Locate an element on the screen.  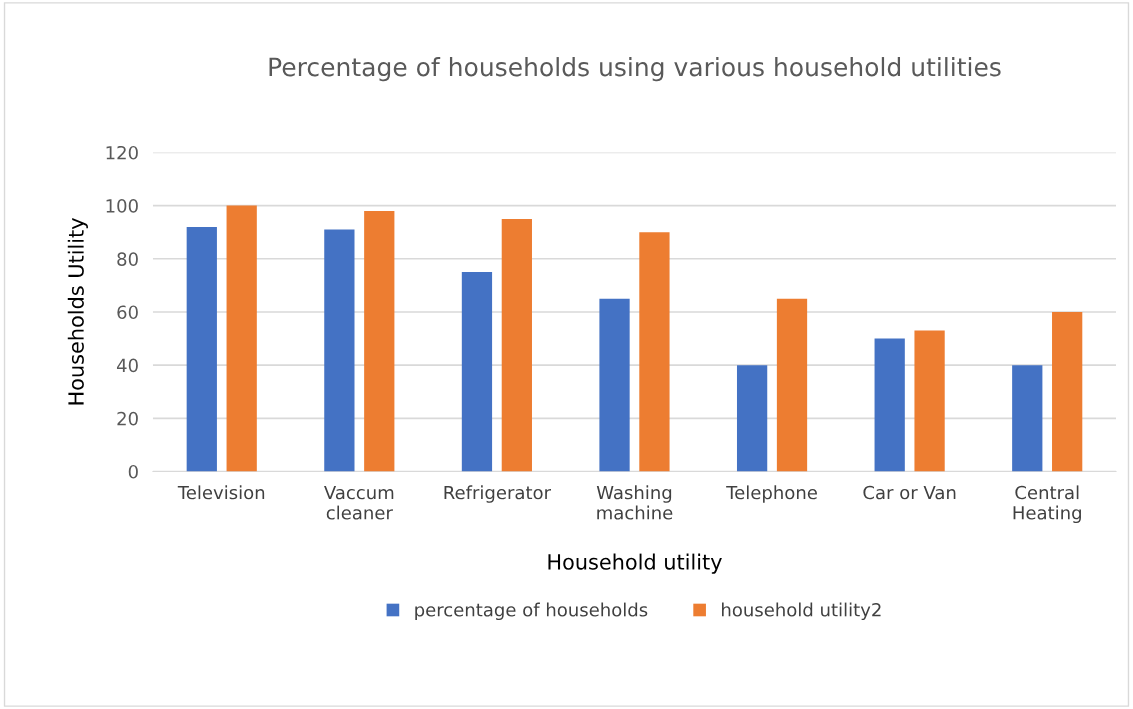
x-tick-label: Telephone is located at coordinates (771, 494).